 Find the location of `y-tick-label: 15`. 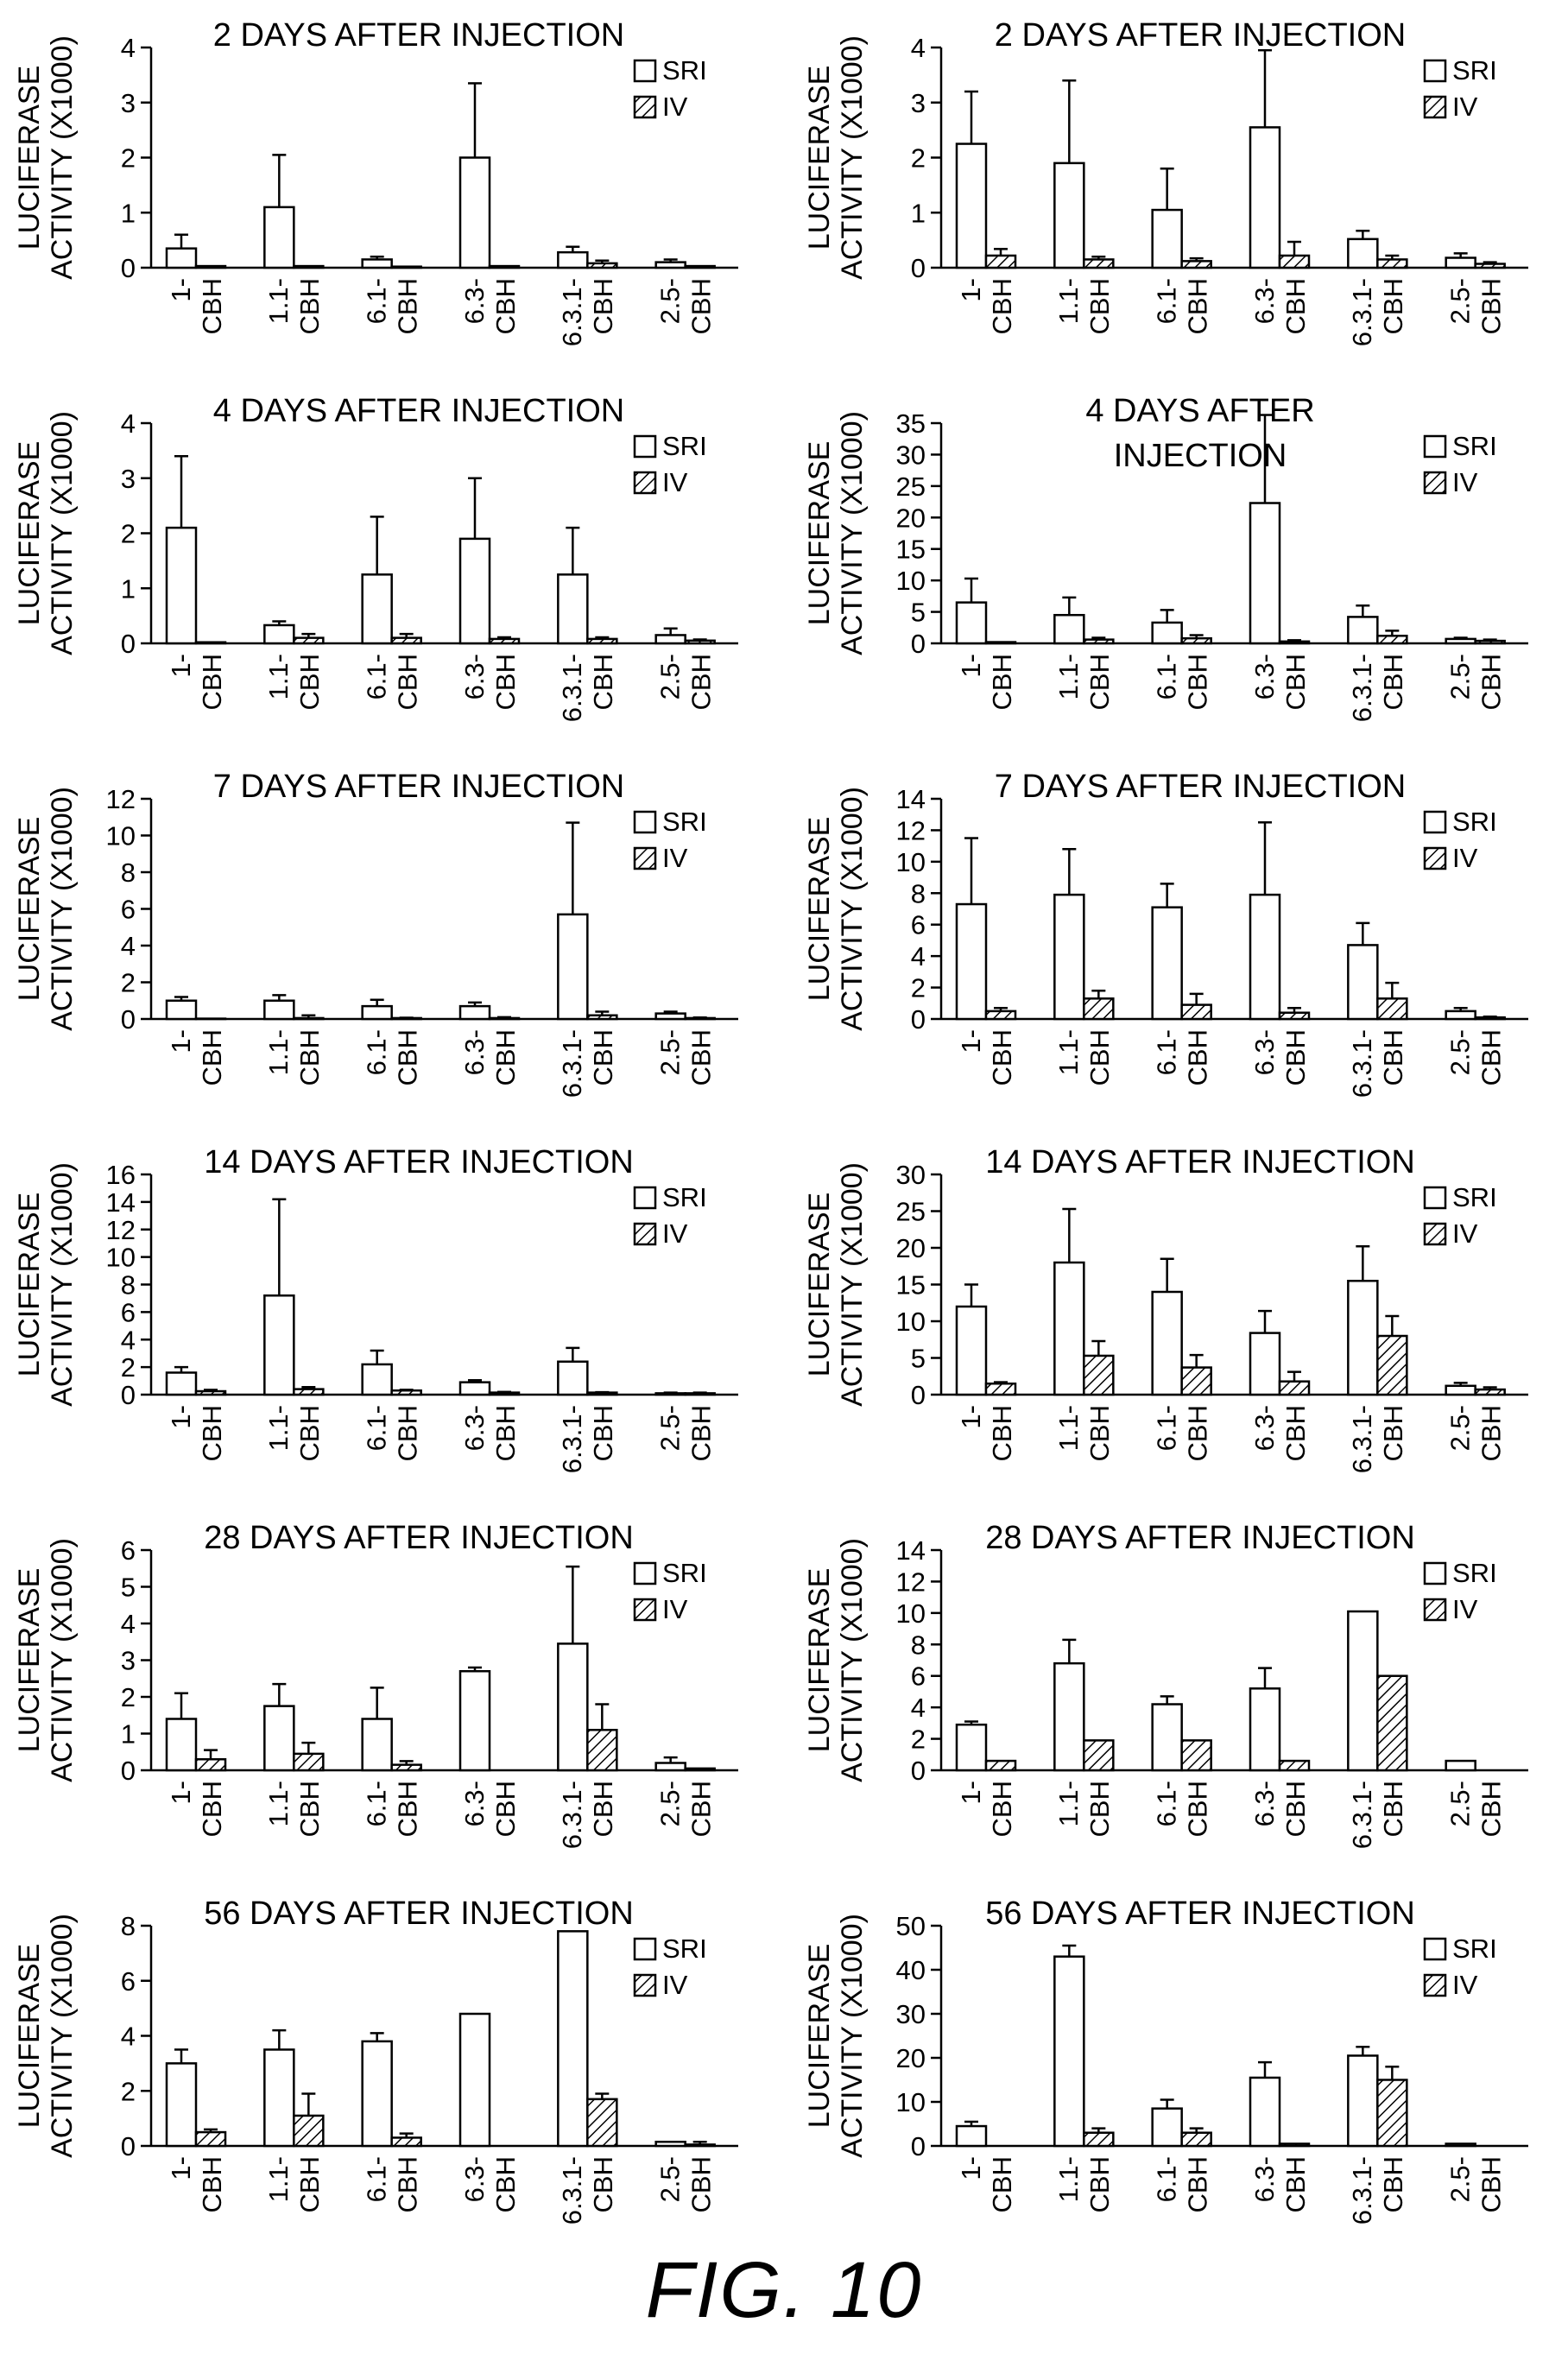

y-tick-label: 15 is located at coordinates (911, 1285).